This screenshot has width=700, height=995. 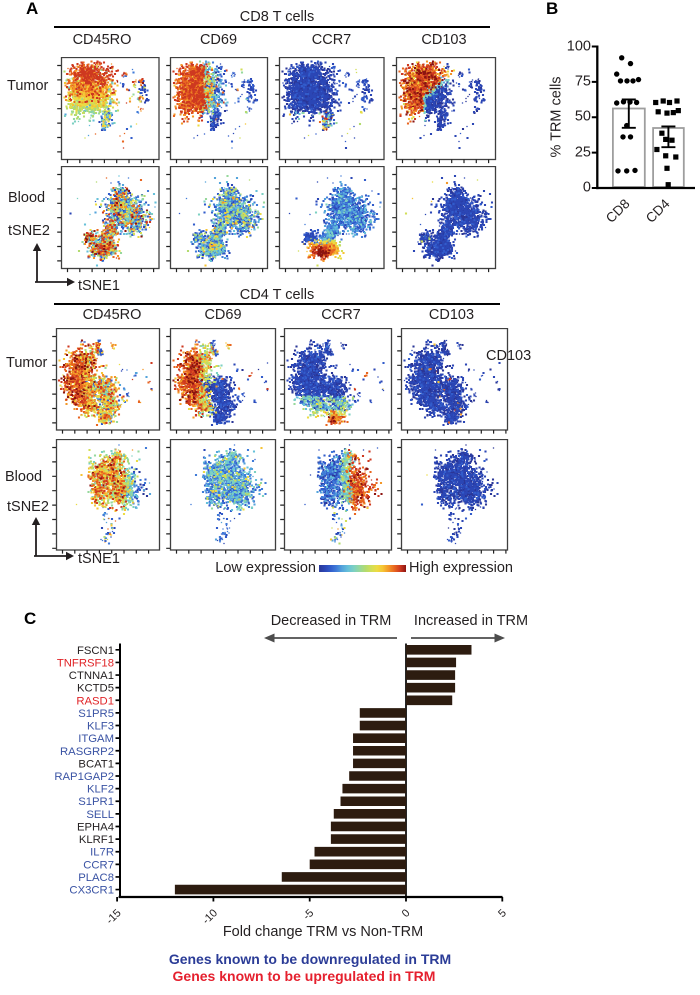 I want to click on svg-text: KCTD5, so click(x=95, y=689).